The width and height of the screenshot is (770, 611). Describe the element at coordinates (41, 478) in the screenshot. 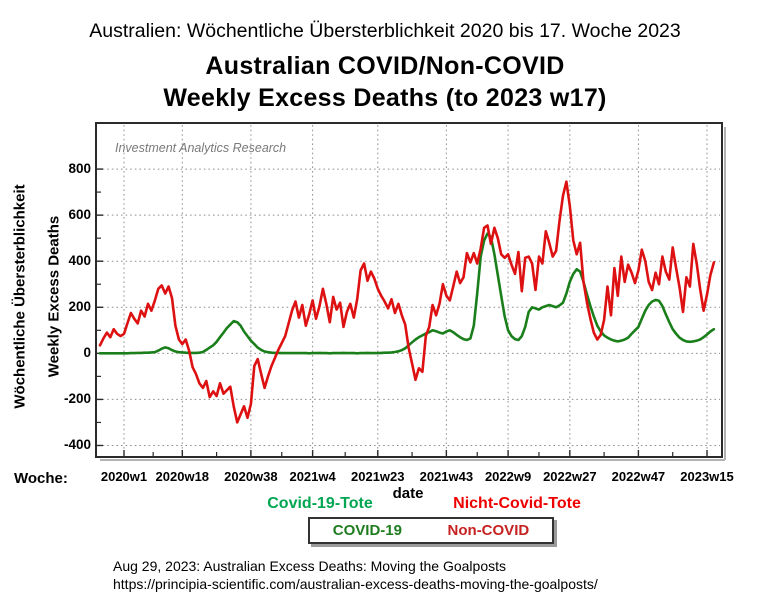

I see `week-axis-caption: Woche:` at that location.